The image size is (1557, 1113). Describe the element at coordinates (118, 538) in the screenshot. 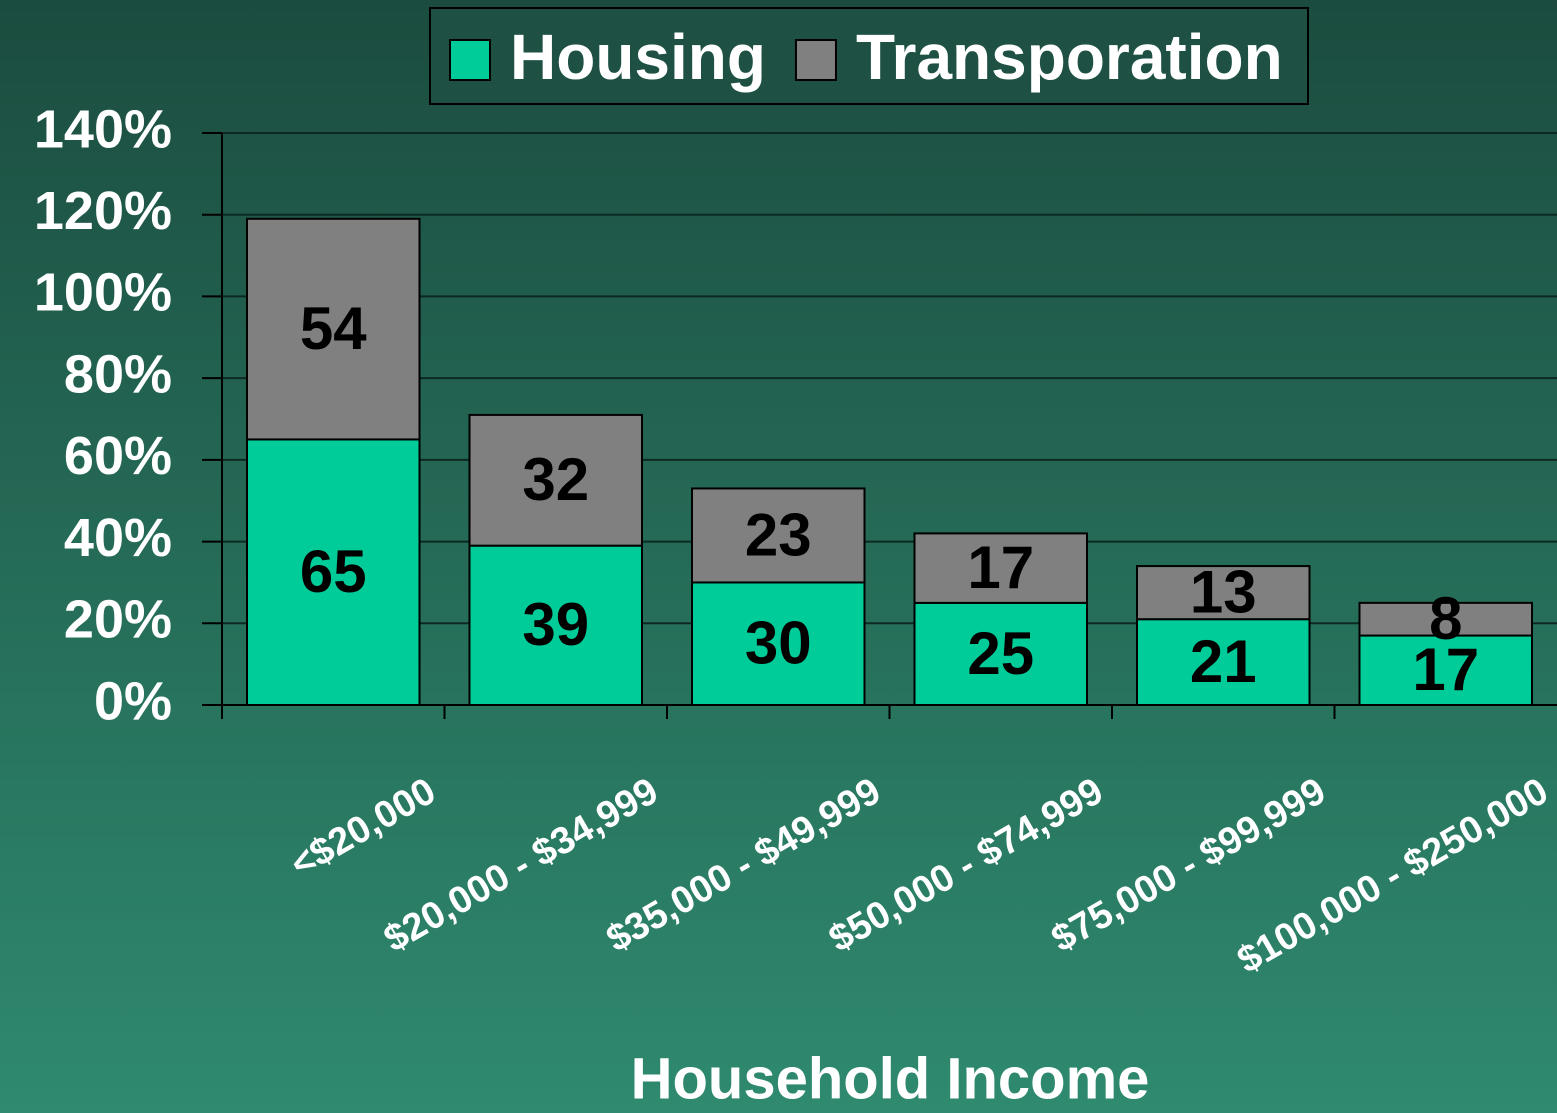

I see `y-tick-label: 40%` at that location.